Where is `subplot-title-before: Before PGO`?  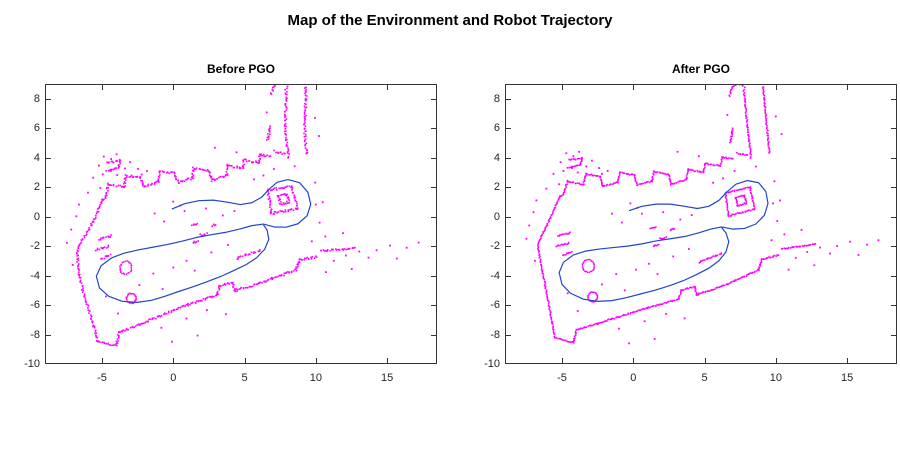
subplot-title-before: Before PGO is located at coordinates (240, 69).